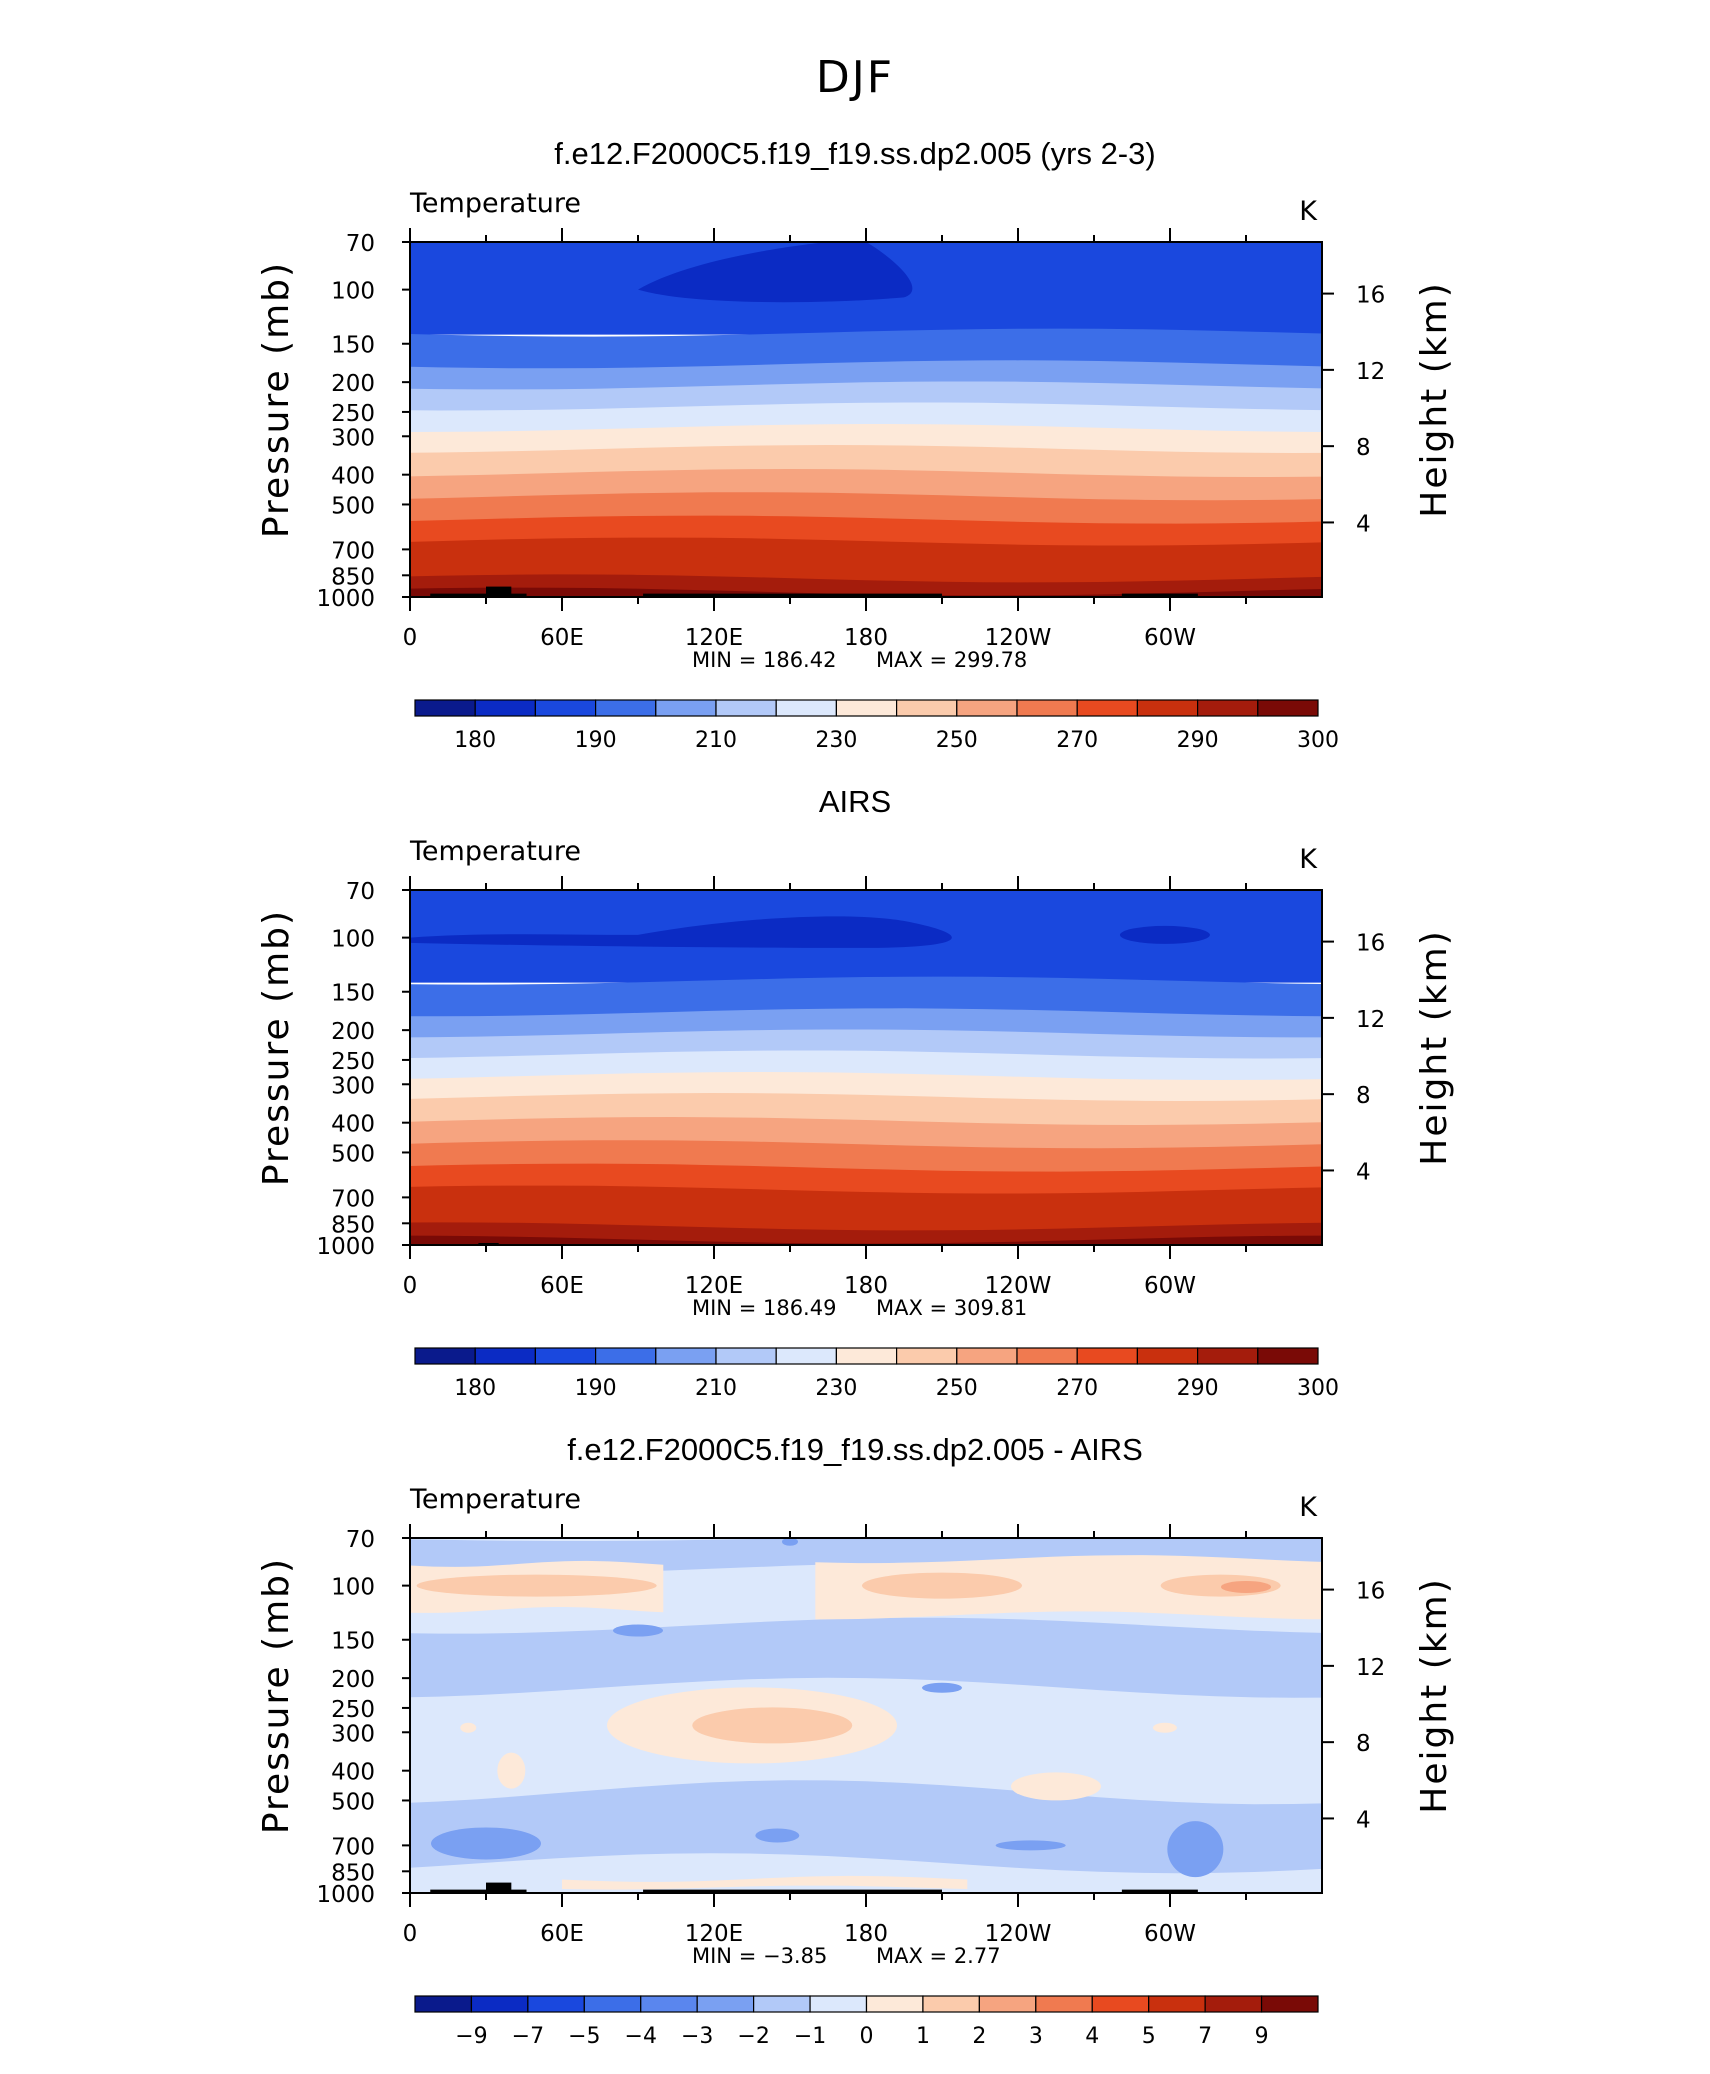 This screenshot has width=1710, height=2074. I want to click on colorbar-label: 190, so click(596, 740).